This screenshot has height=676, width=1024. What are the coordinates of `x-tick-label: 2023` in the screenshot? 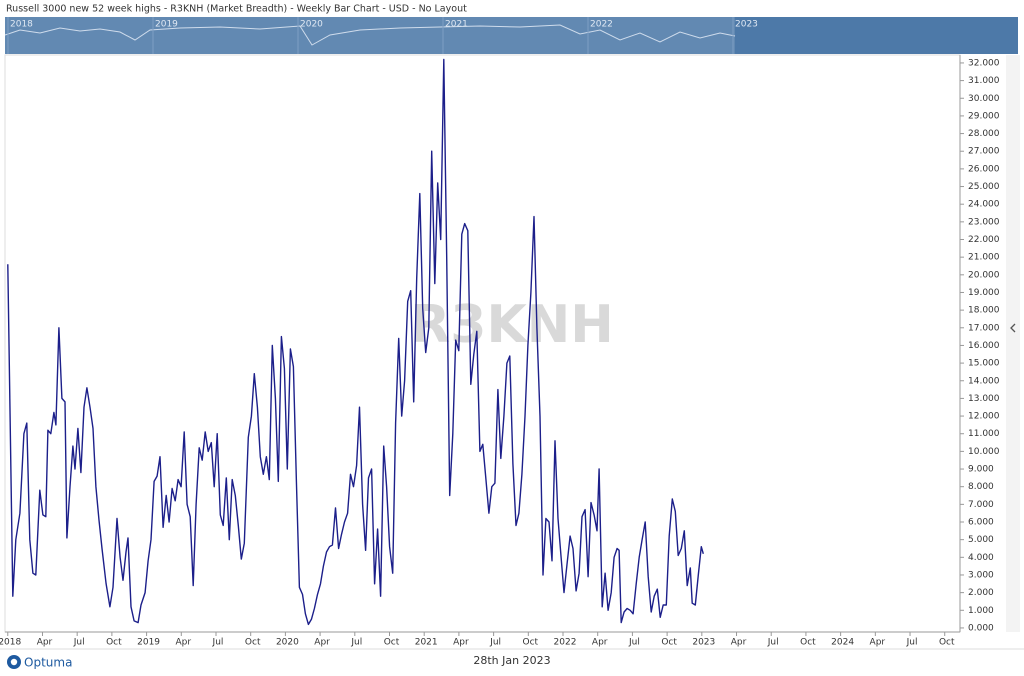 It's located at (703, 643).